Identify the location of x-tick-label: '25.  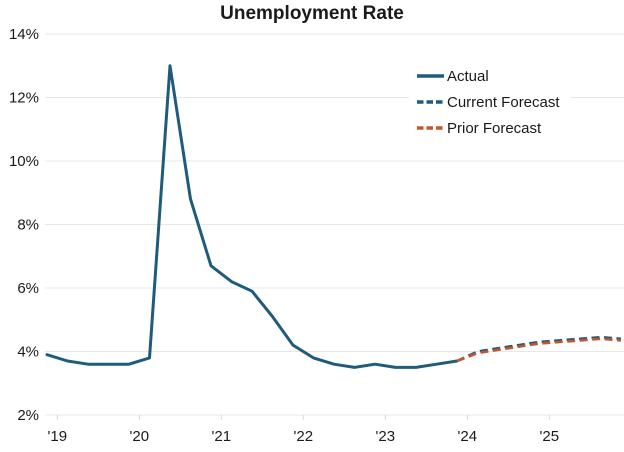
(550, 436).